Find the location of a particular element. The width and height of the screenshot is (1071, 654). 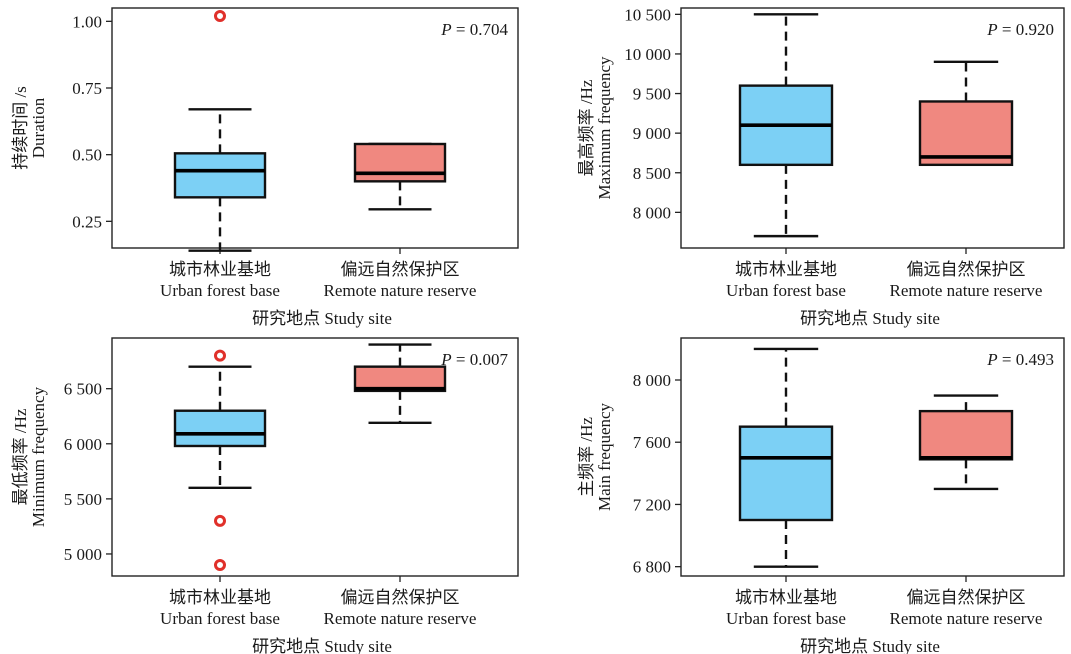

y-tick-label: 6 000 is located at coordinates (83, 444).